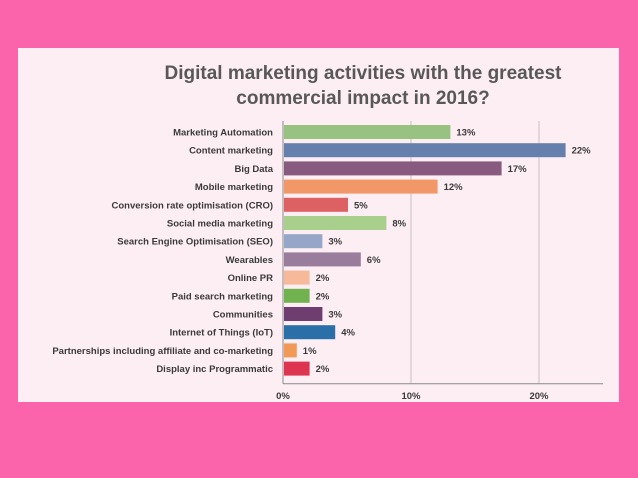 The image size is (638, 478). Describe the element at coordinates (231, 151) in the screenshot. I see `category-label: Content marketing` at that location.